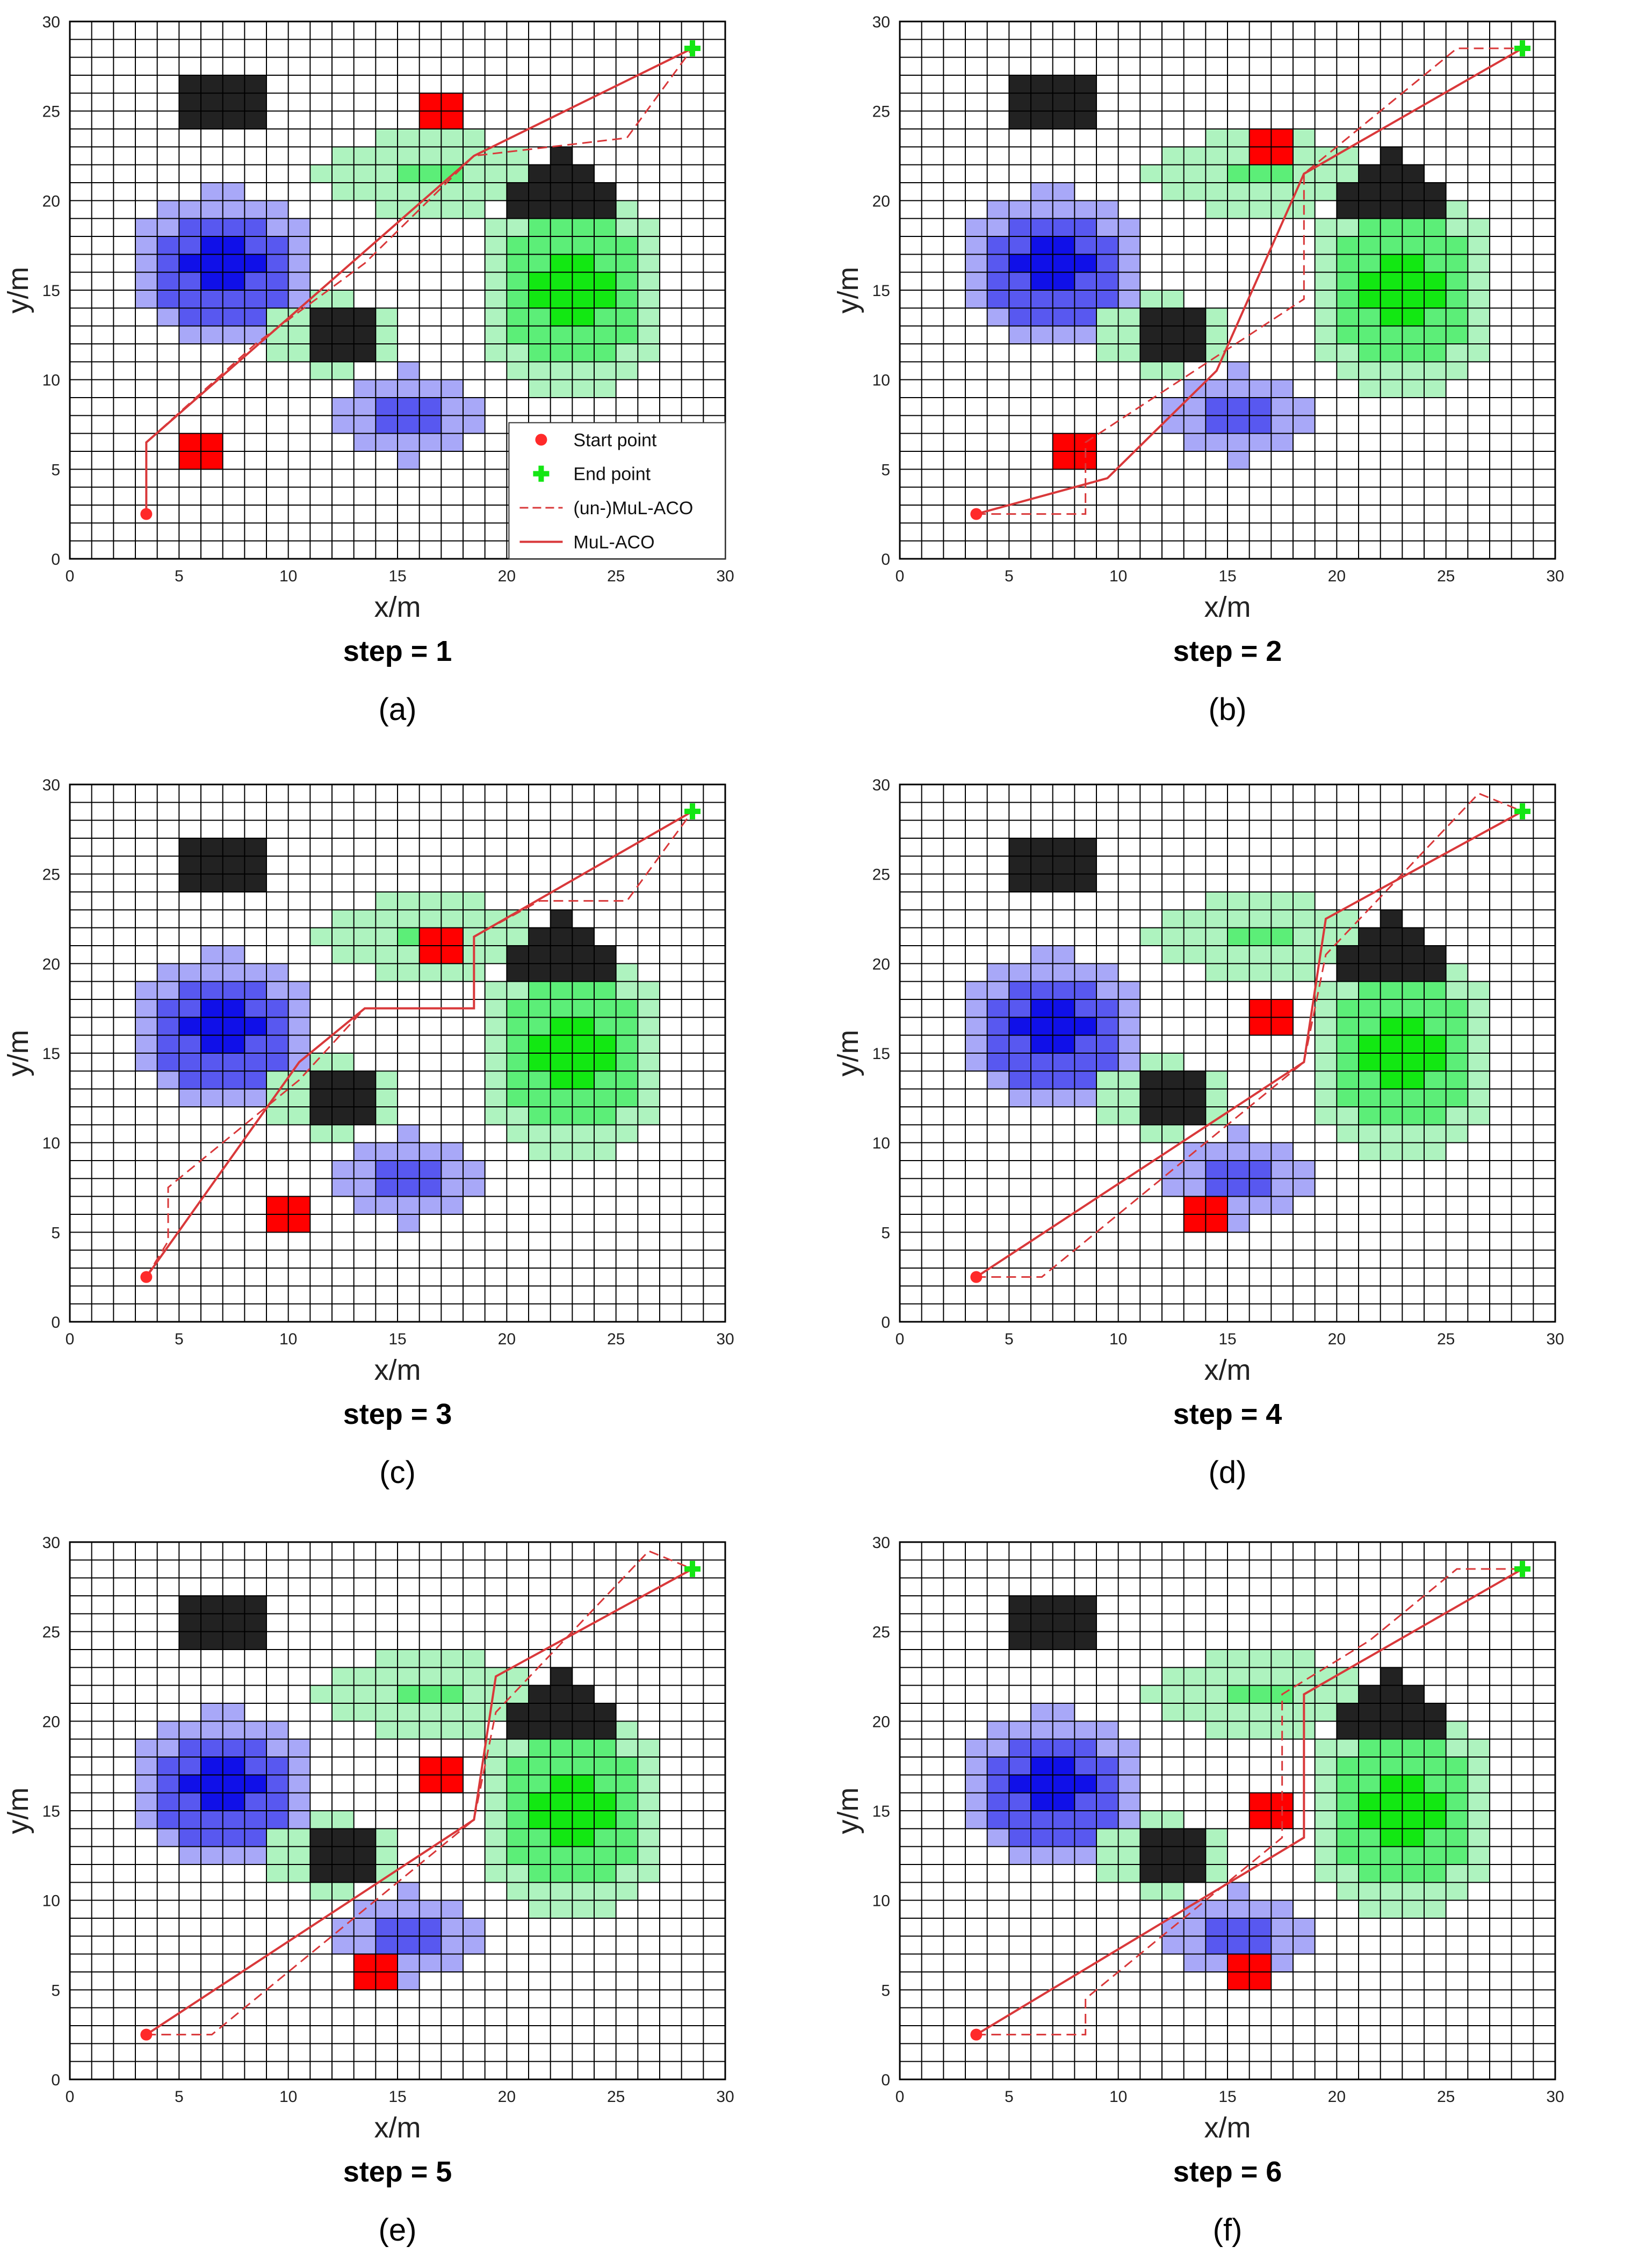  Describe the element at coordinates (1555, 576) in the screenshot. I see `x-tick-label: 30` at that location.